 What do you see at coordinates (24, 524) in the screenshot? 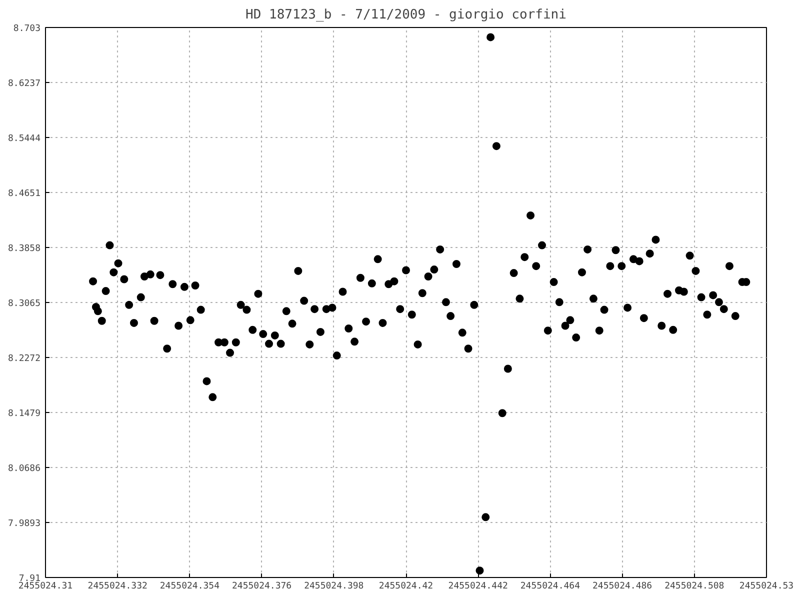
I see `y-tick-label: 7.9893` at bounding box center [24, 524].